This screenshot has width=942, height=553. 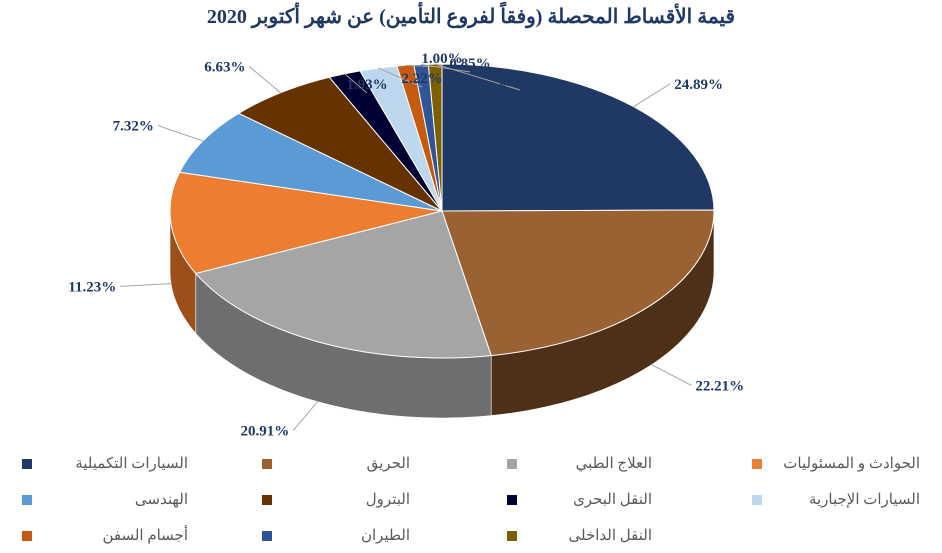 I want to click on legend-item-4: الهندسى, so click(x=105, y=499).